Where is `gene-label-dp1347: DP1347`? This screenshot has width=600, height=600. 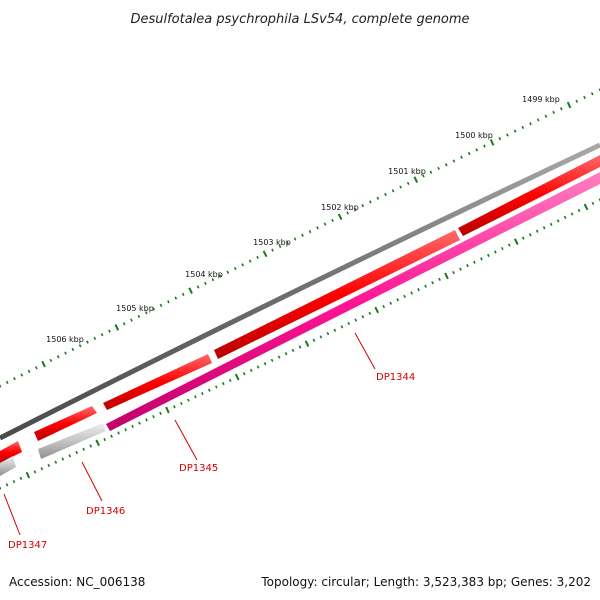
gene-label-dp1347: DP1347 is located at coordinates (27, 545).